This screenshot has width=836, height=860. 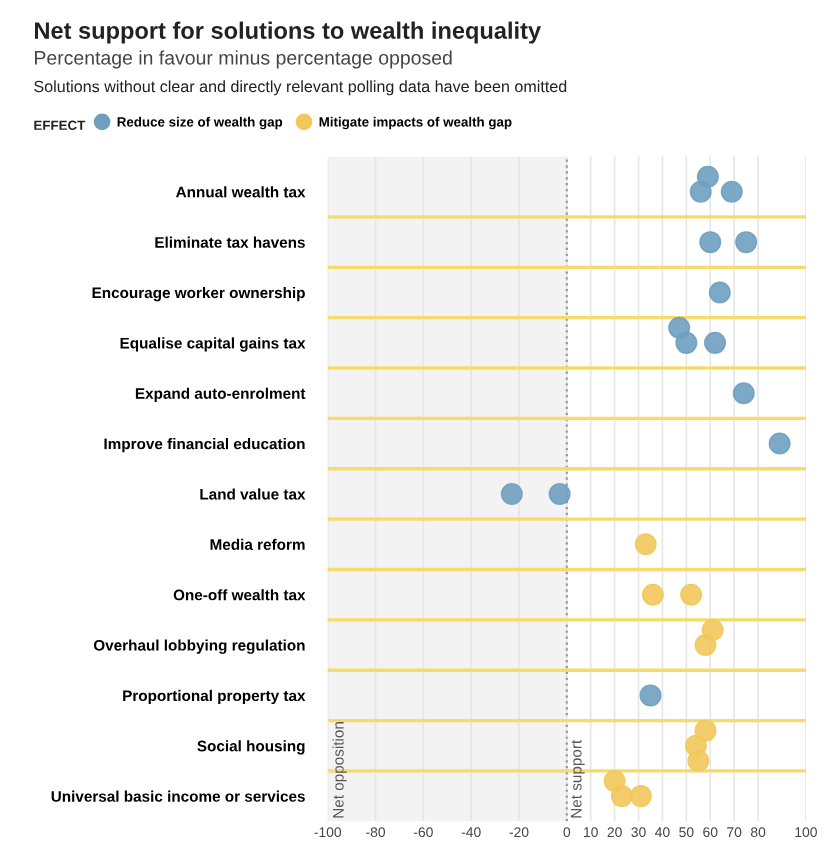 What do you see at coordinates (288, 32) in the screenshot?
I see `chart-title: Net support for solutions to wealth inequality` at bounding box center [288, 32].